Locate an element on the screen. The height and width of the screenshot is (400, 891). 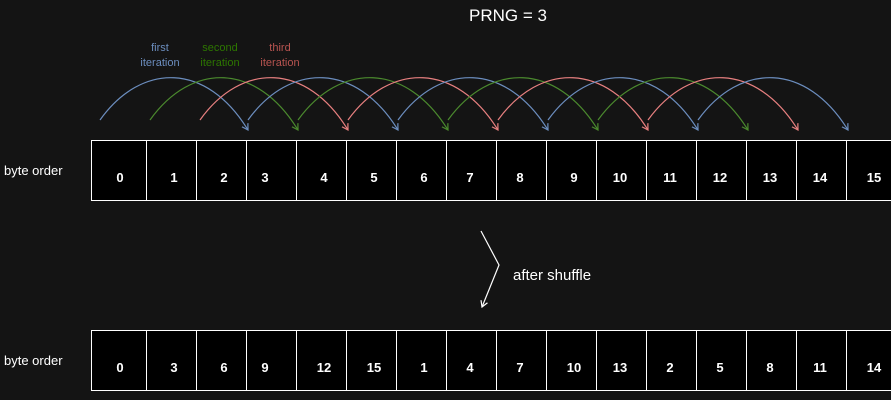
shuffle-arrow is located at coordinates (490, 268).